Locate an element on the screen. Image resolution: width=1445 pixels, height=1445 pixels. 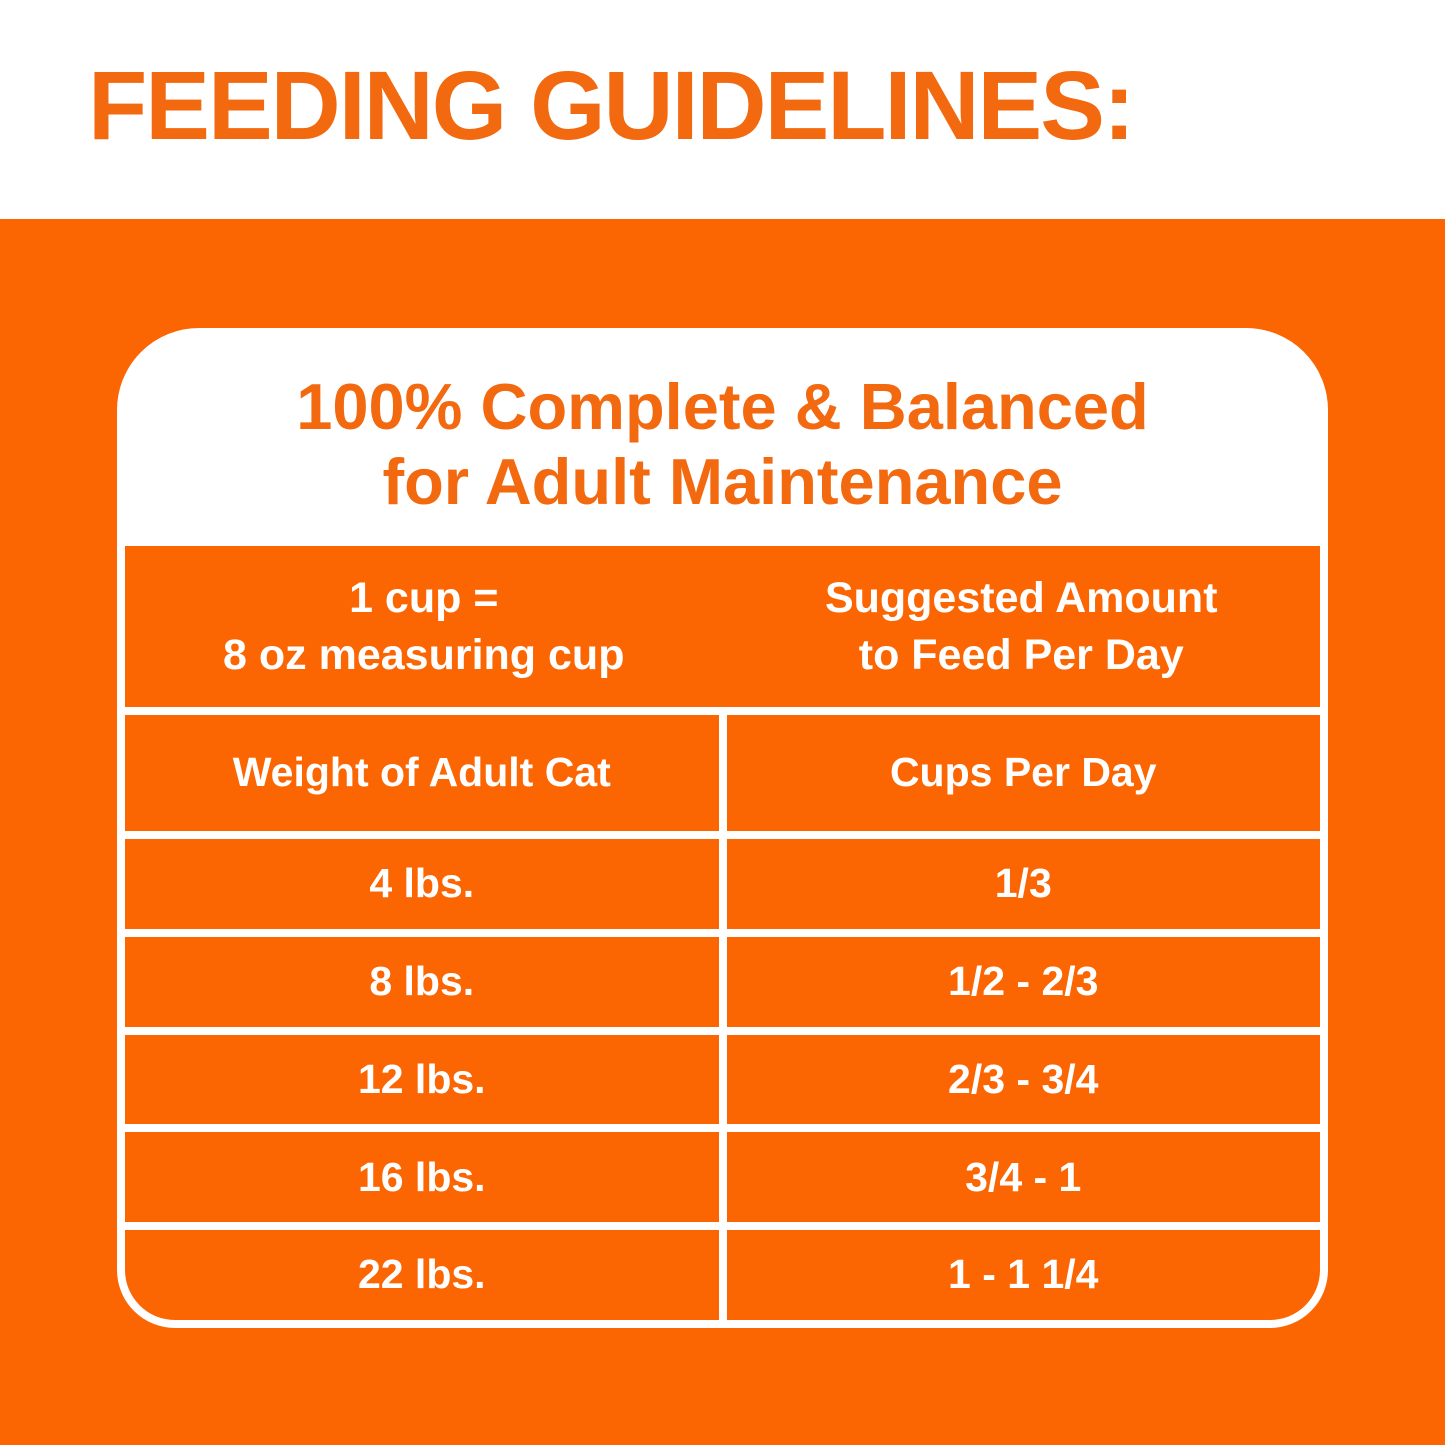
table-cell-weight: 16 lbs. is located at coordinates (422, 1177).